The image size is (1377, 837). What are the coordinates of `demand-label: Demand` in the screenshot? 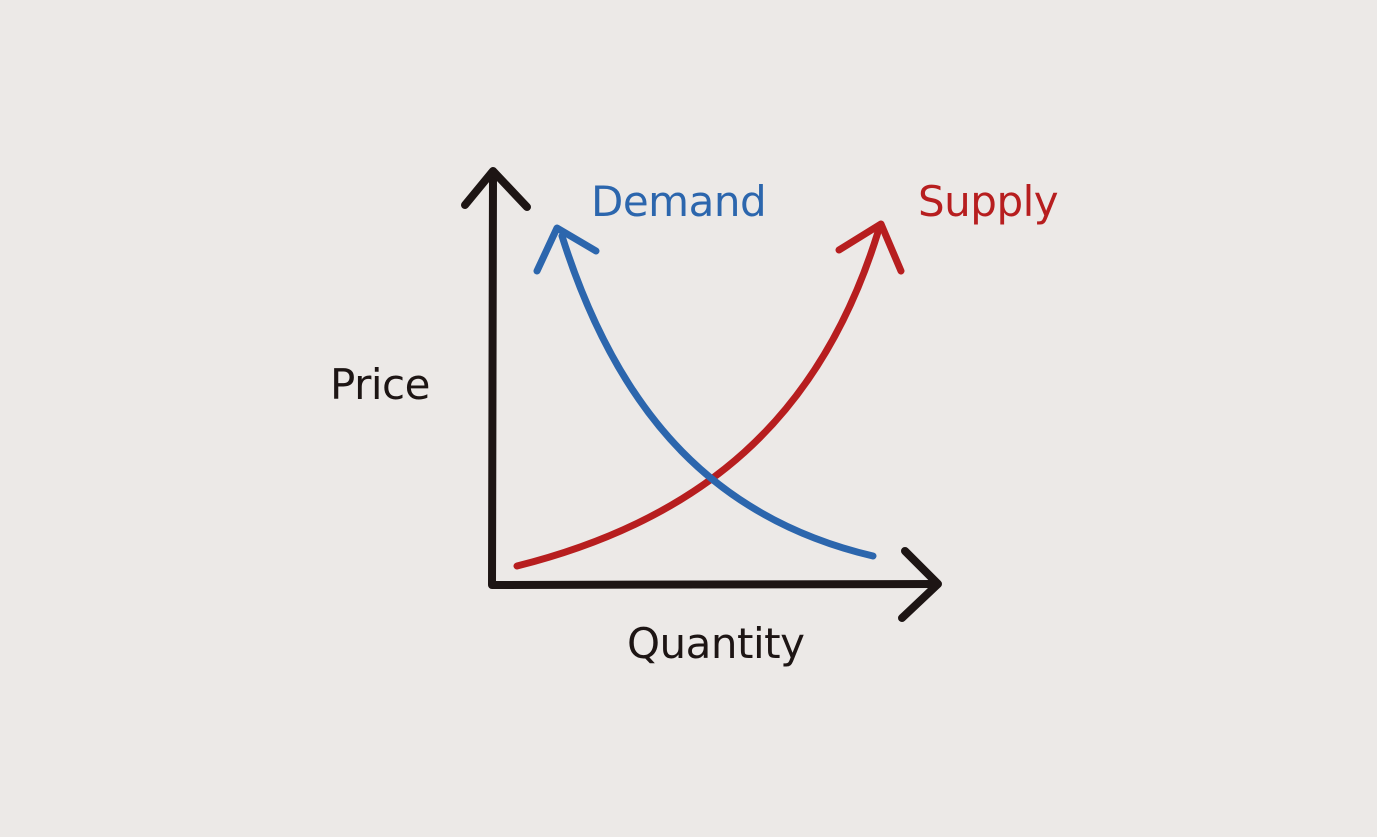 It's located at (678, 201).